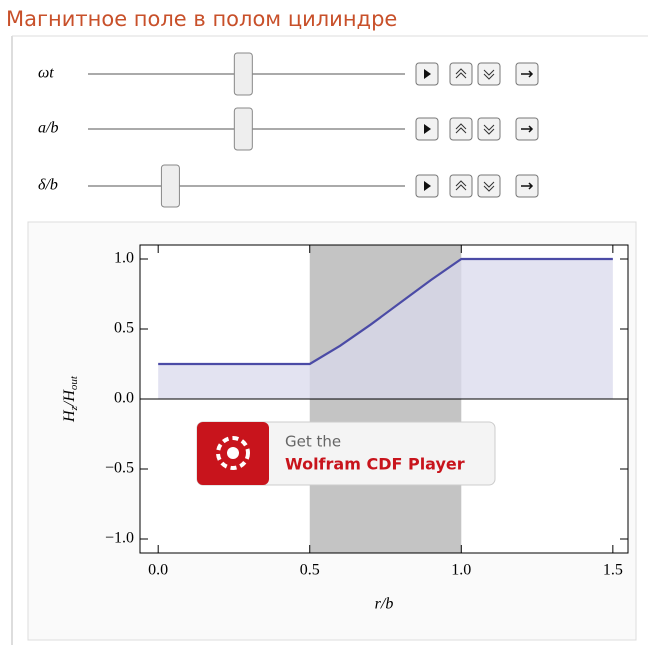 This screenshot has height=657, width=660. What do you see at coordinates (385, 311) in the screenshot?
I see `data-line` at bounding box center [385, 311].